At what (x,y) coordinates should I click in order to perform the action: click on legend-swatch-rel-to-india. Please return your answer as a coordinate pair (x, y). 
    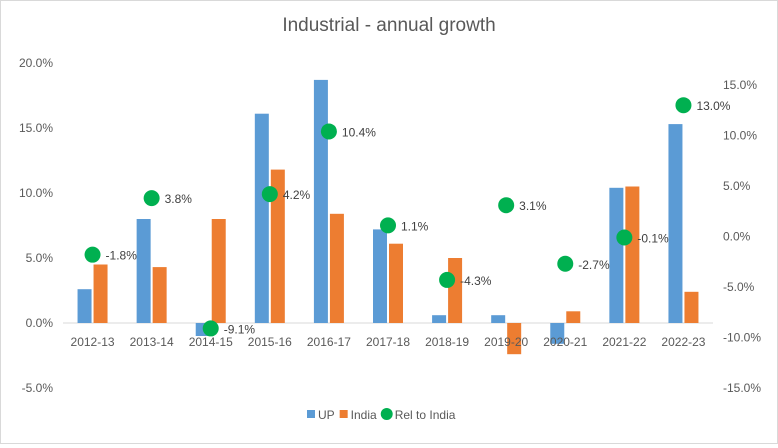
    Looking at the image, I should click on (386, 414).